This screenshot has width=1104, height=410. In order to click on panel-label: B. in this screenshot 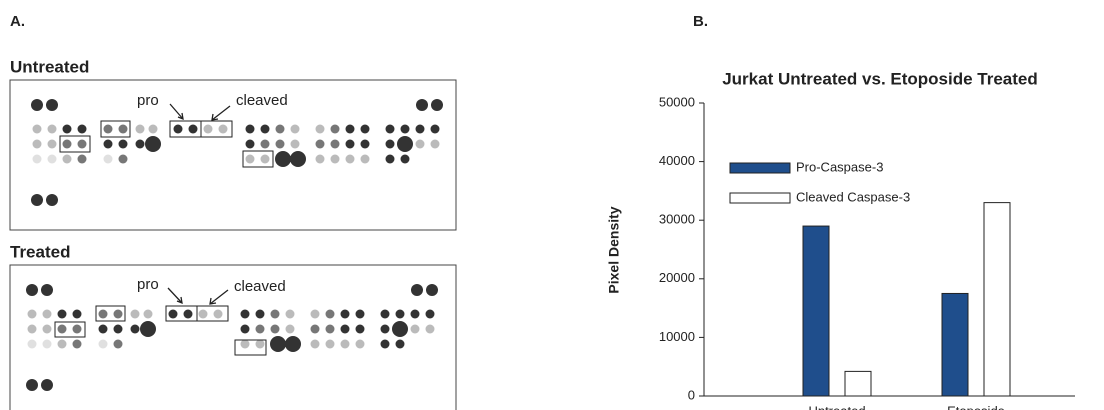, I will do `click(700, 21)`.